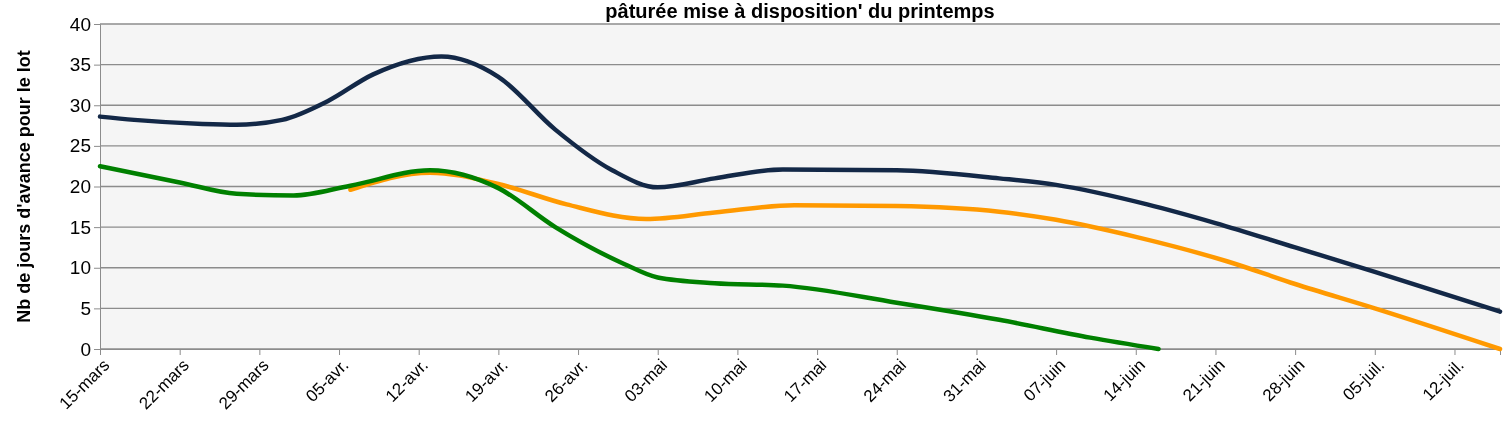  I want to click on y-tick-label: 0, so click(85, 349).